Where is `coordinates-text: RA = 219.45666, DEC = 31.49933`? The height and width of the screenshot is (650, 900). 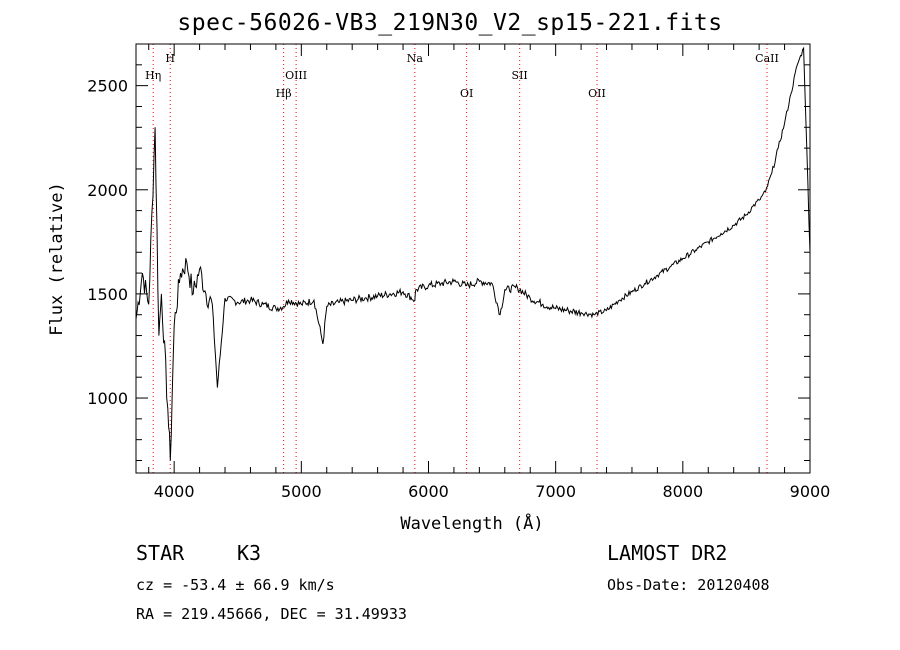
coordinates-text: RA = 219.45666, DEC = 31.49933 is located at coordinates (271, 614).